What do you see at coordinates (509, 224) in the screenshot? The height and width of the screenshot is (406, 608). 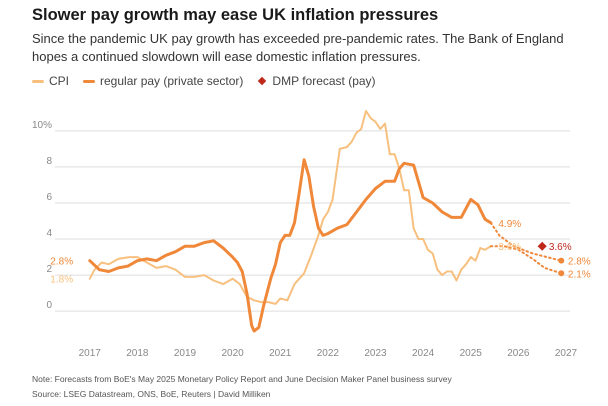 I see `data-label: 4.9%` at bounding box center [509, 224].